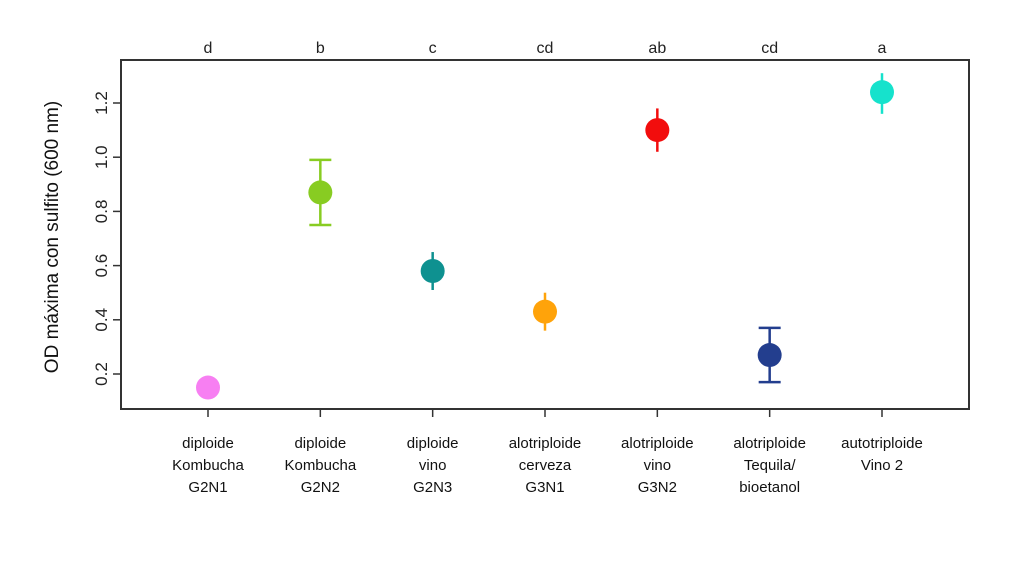 The image size is (1024, 576). What do you see at coordinates (320, 487) in the screenshot?
I see `x-tick-label: G2N2` at bounding box center [320, 487].